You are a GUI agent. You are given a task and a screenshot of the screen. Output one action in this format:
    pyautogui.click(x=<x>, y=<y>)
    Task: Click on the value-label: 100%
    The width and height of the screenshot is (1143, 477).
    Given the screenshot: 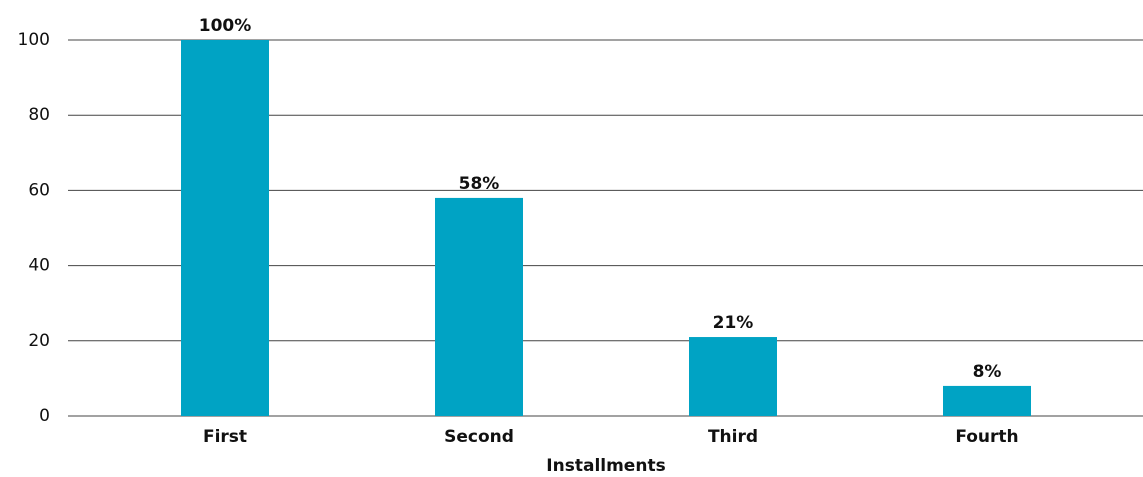 What is the action you would take?
    pyautogui.click(x=225, y=26)
    